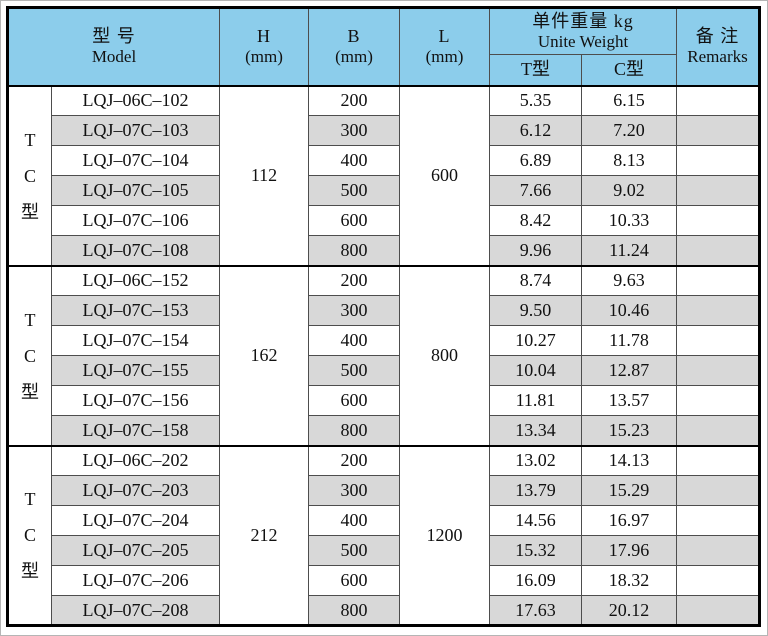 This screenshot has width=768, height=636. I want to click on c-weight-cell: 14.13, so click(629, 460).